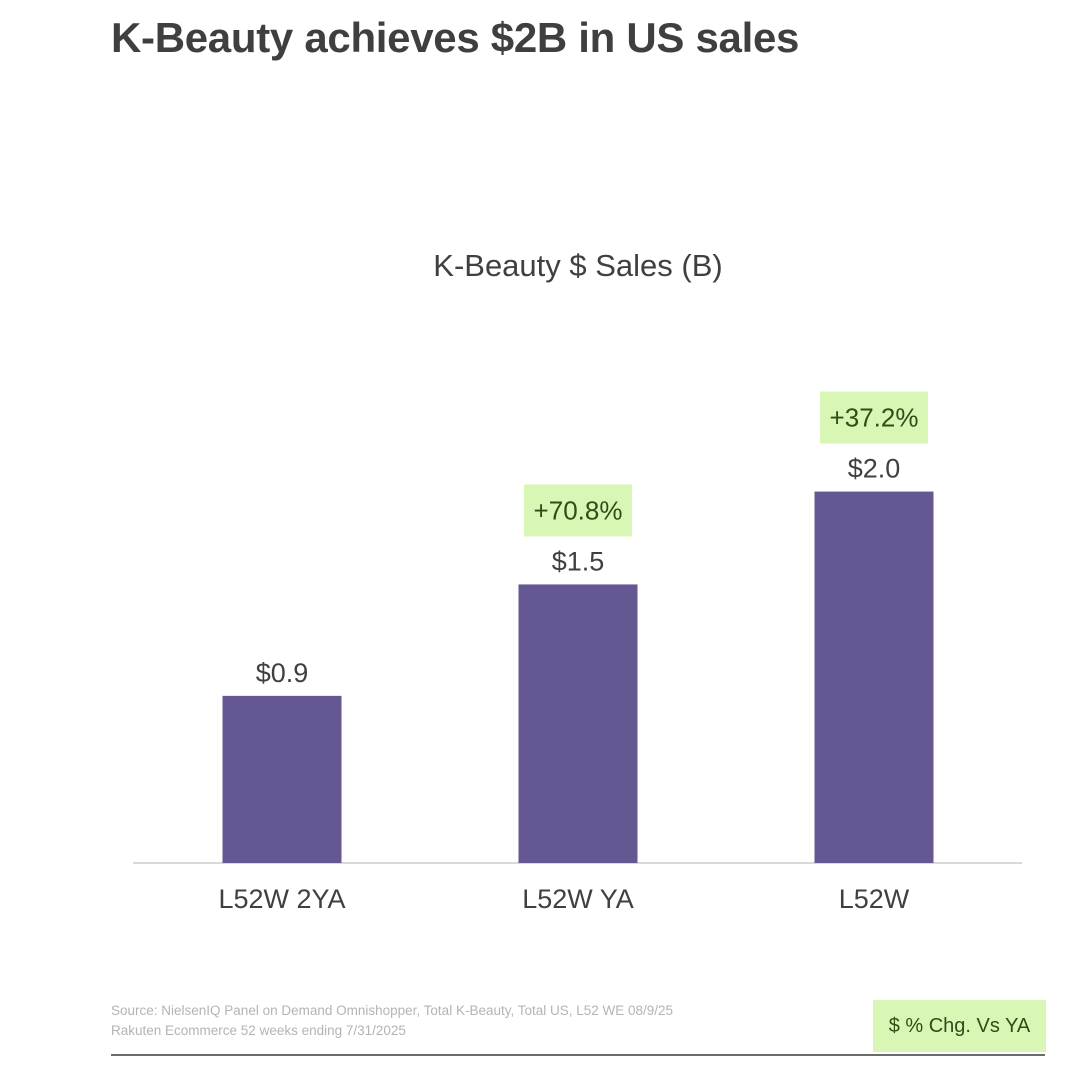  I want to click on pct-change-label-1: +70.8%, so click(578, 510).